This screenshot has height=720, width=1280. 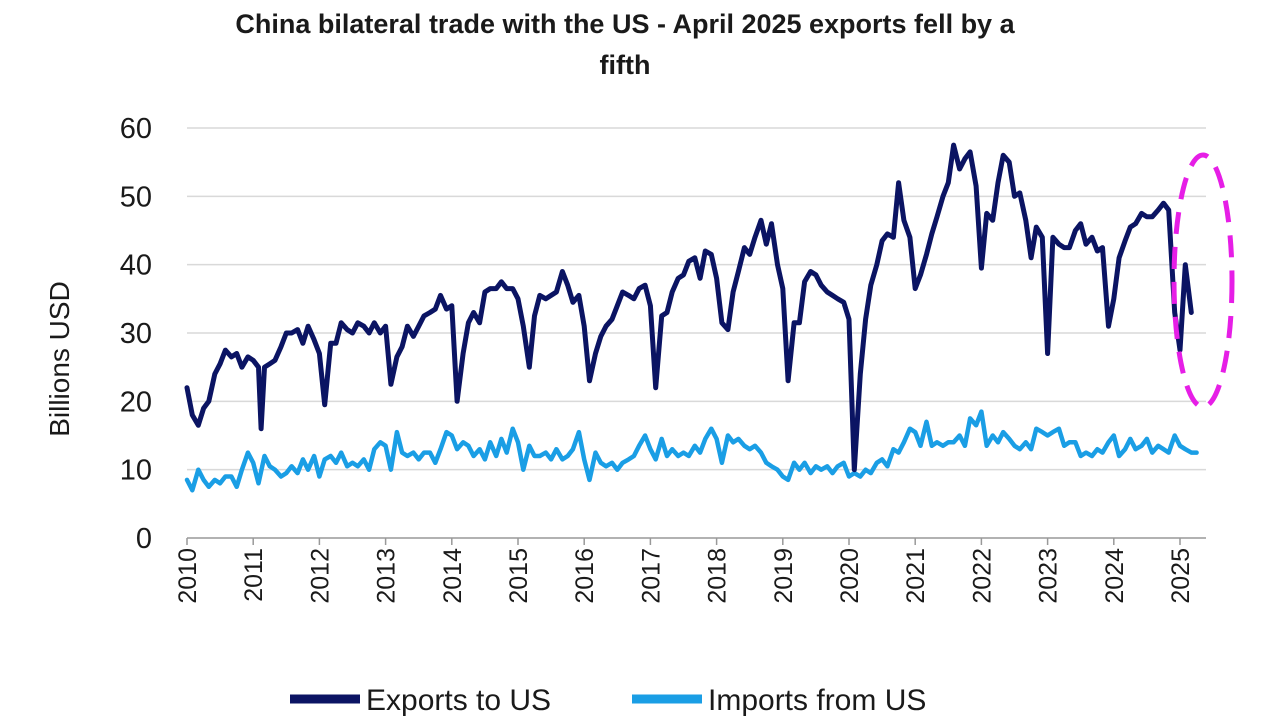 What do you see at coordinates (817, 700) in the screenshot?
I see `legend-label-imports: Imports from US` at bounding box center [817, 700].